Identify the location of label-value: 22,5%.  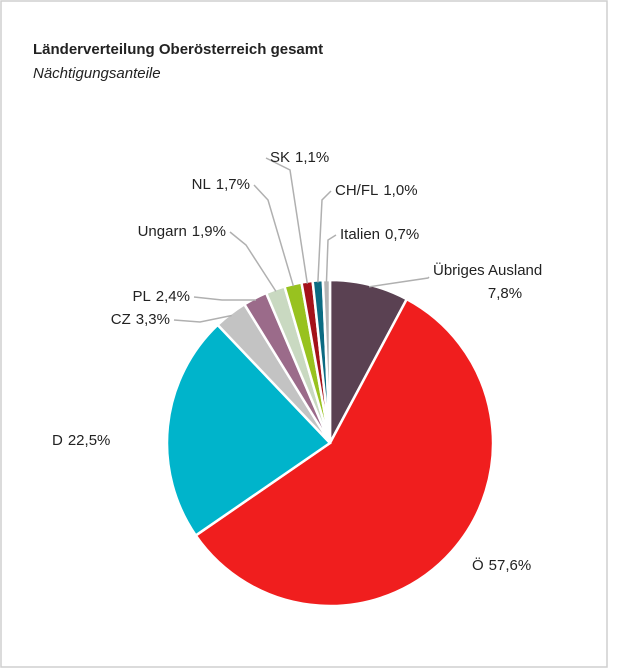
(89, 440).